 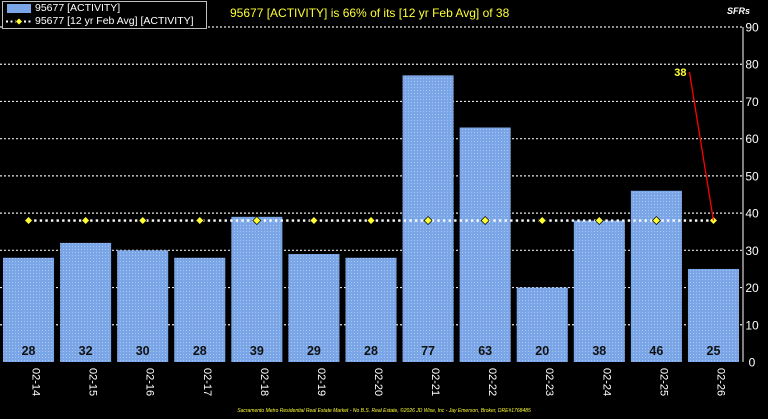 What do you see at coordinates (143, 351) in the screenshot?
I see `bar-value-label: 30` at bounding box center [143, 351].